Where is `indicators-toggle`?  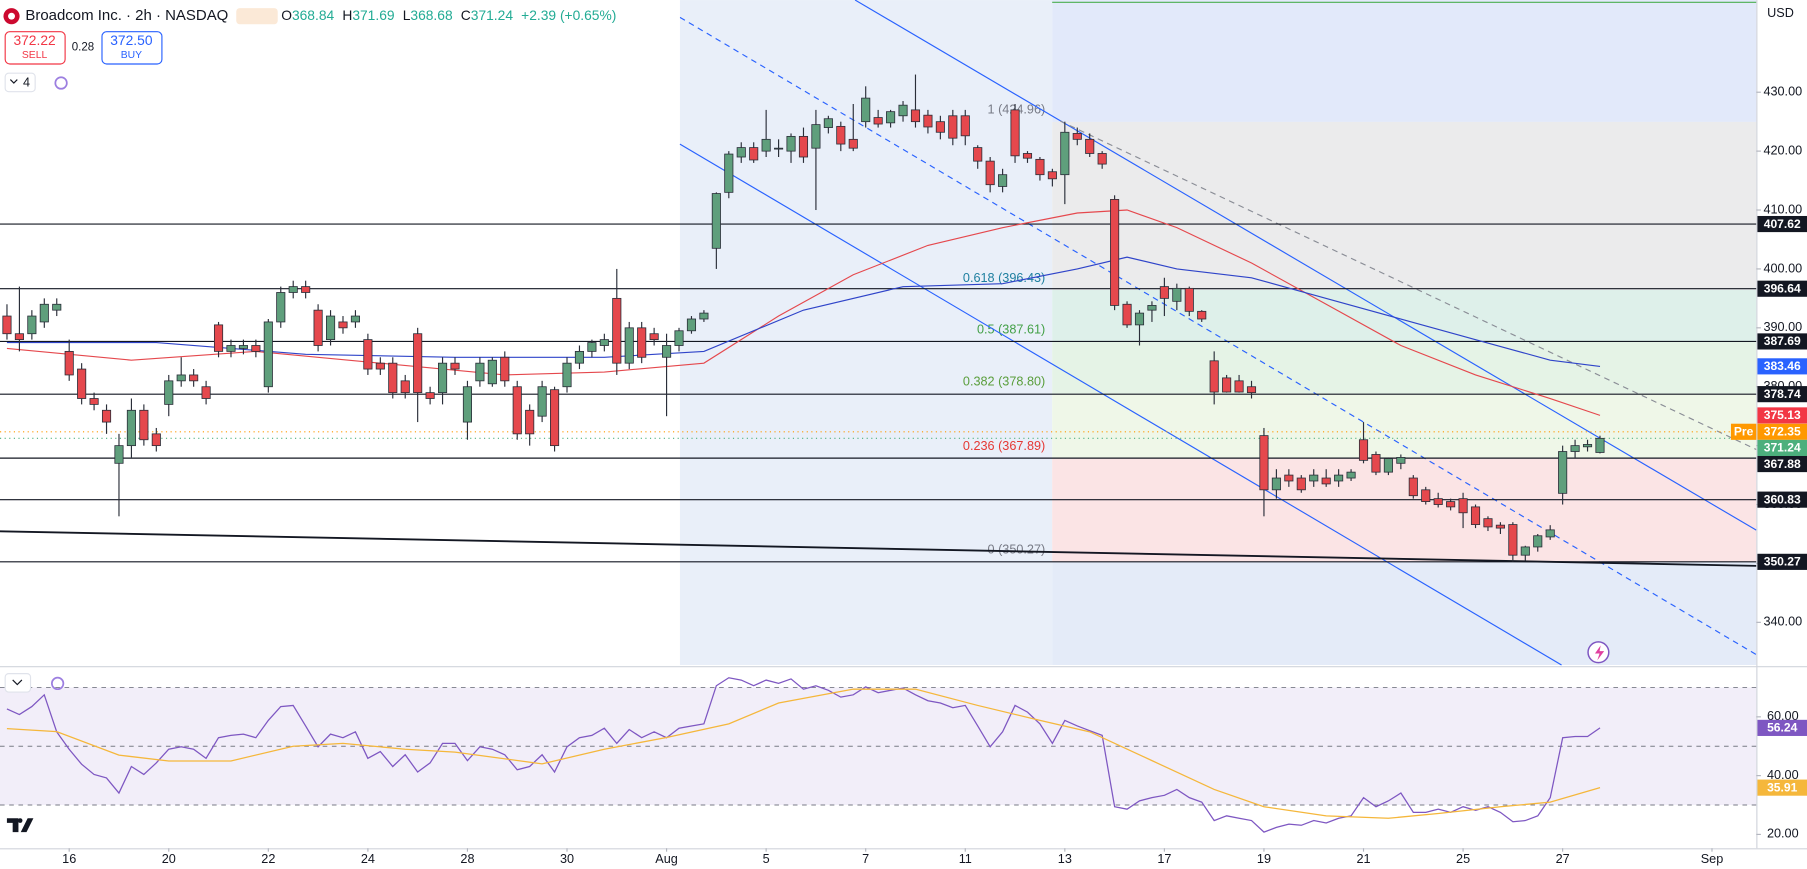
indicators-toggle is located at coordinates (20, 82).